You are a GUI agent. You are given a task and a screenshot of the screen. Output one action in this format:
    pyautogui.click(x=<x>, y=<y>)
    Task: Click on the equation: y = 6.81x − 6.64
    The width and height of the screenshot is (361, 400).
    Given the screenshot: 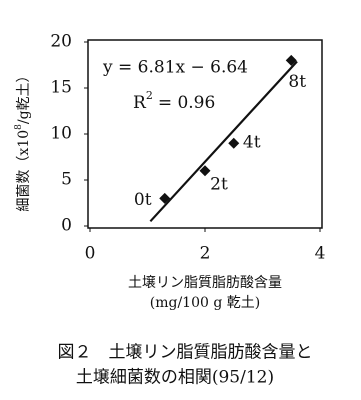 What is the action you would take?
    pyautogui.click(x=175, y=68)
    